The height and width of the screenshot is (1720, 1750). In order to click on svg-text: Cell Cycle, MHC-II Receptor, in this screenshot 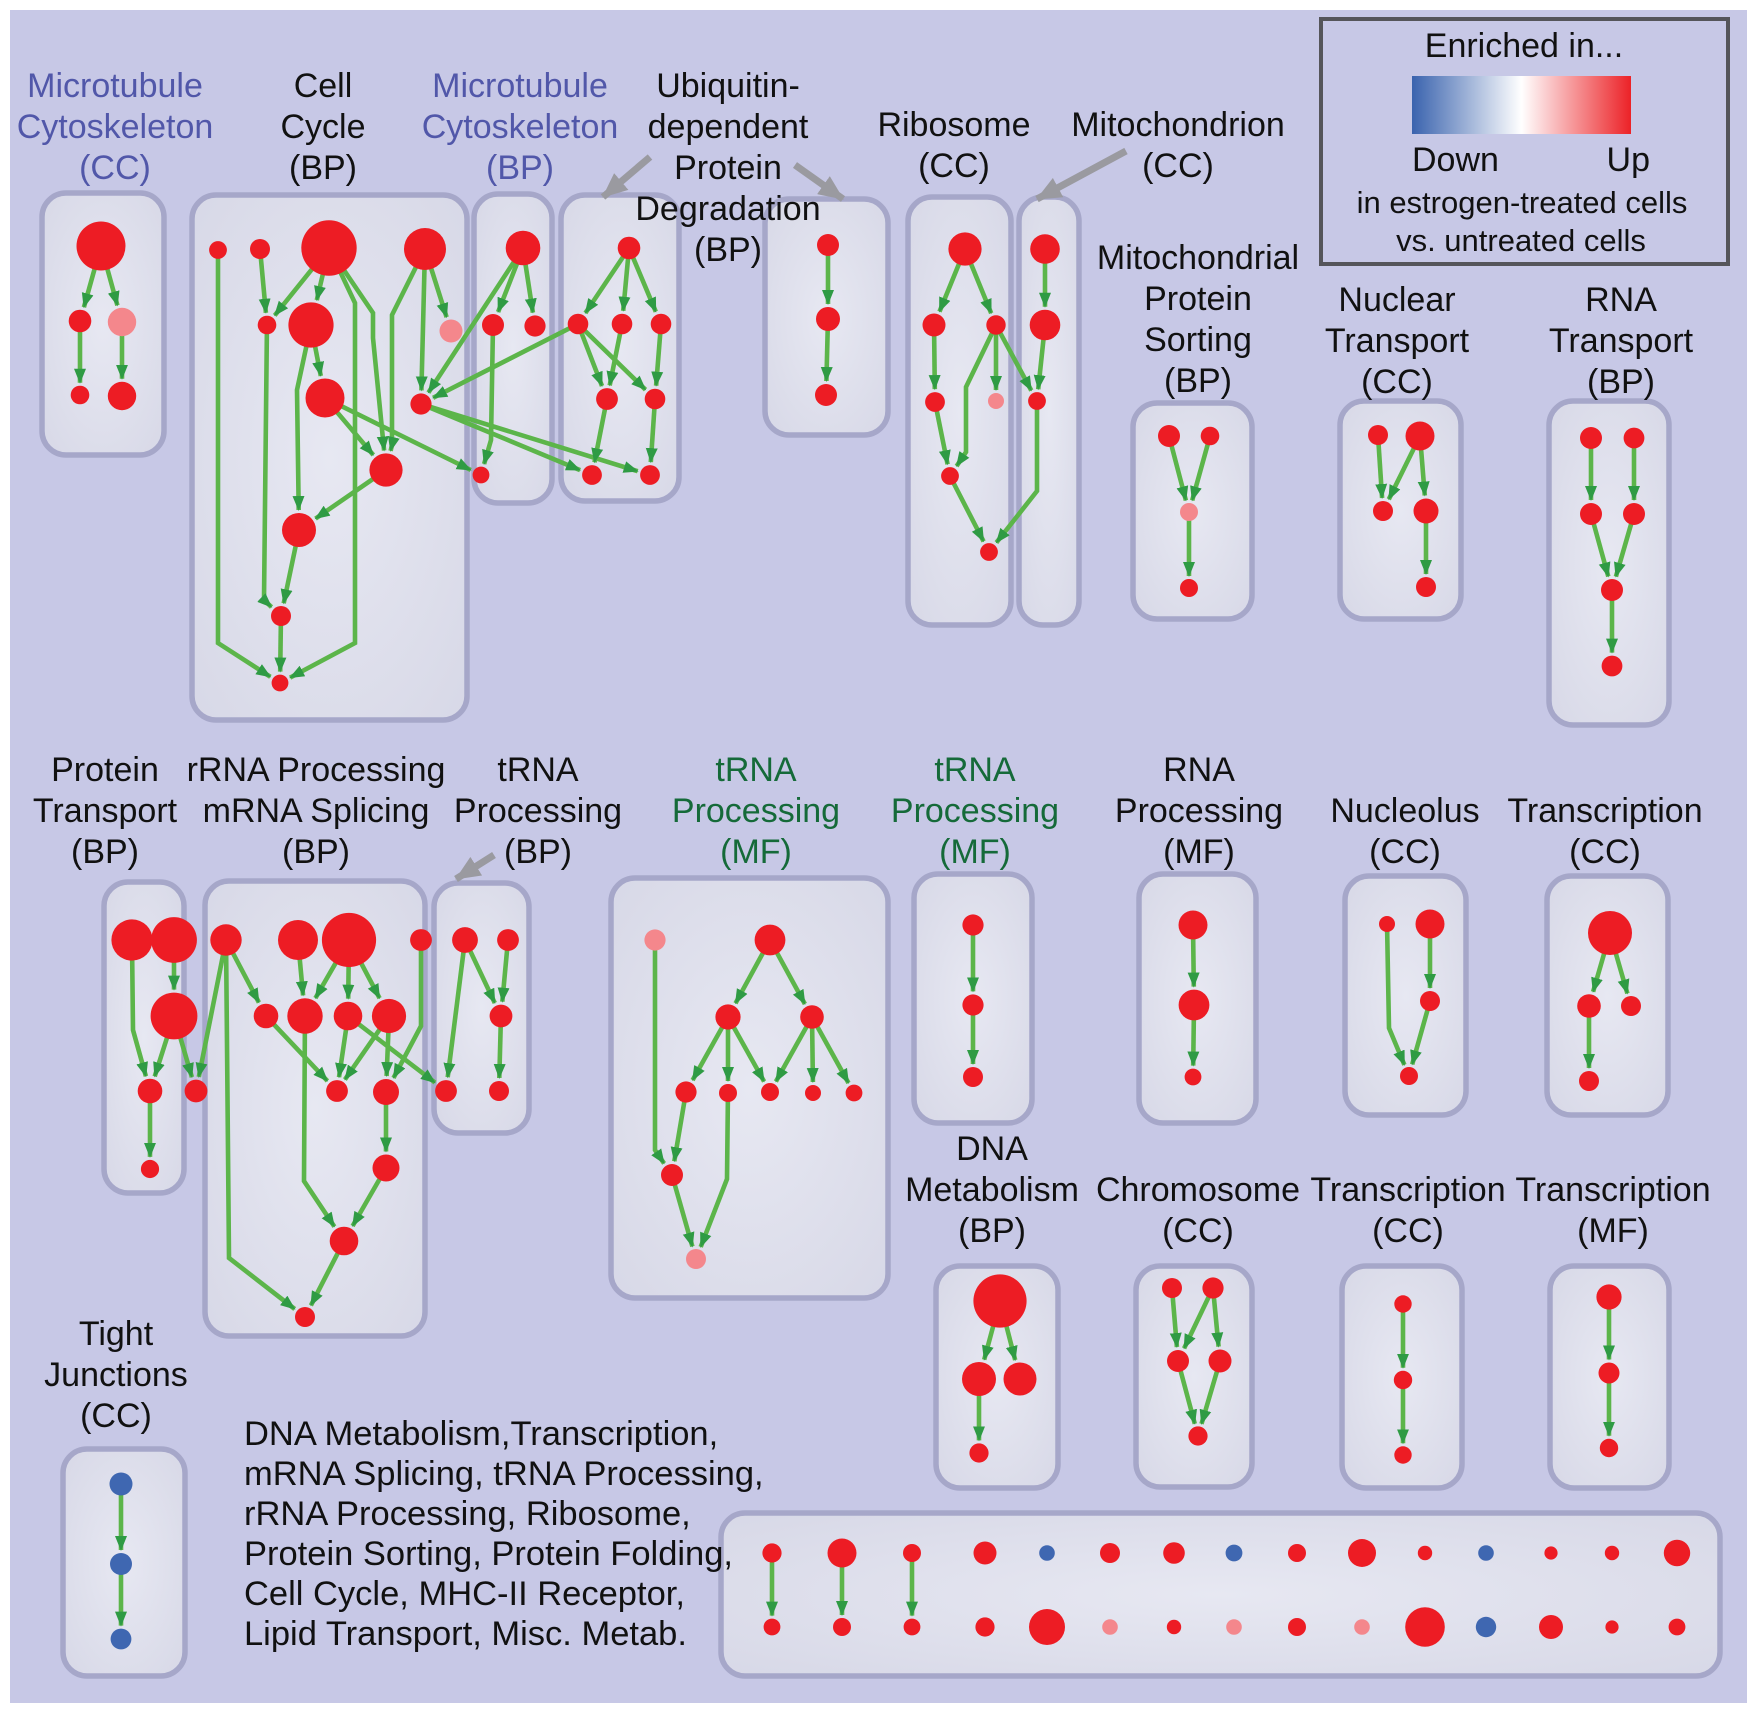, I will do `click(464, 1594)`.